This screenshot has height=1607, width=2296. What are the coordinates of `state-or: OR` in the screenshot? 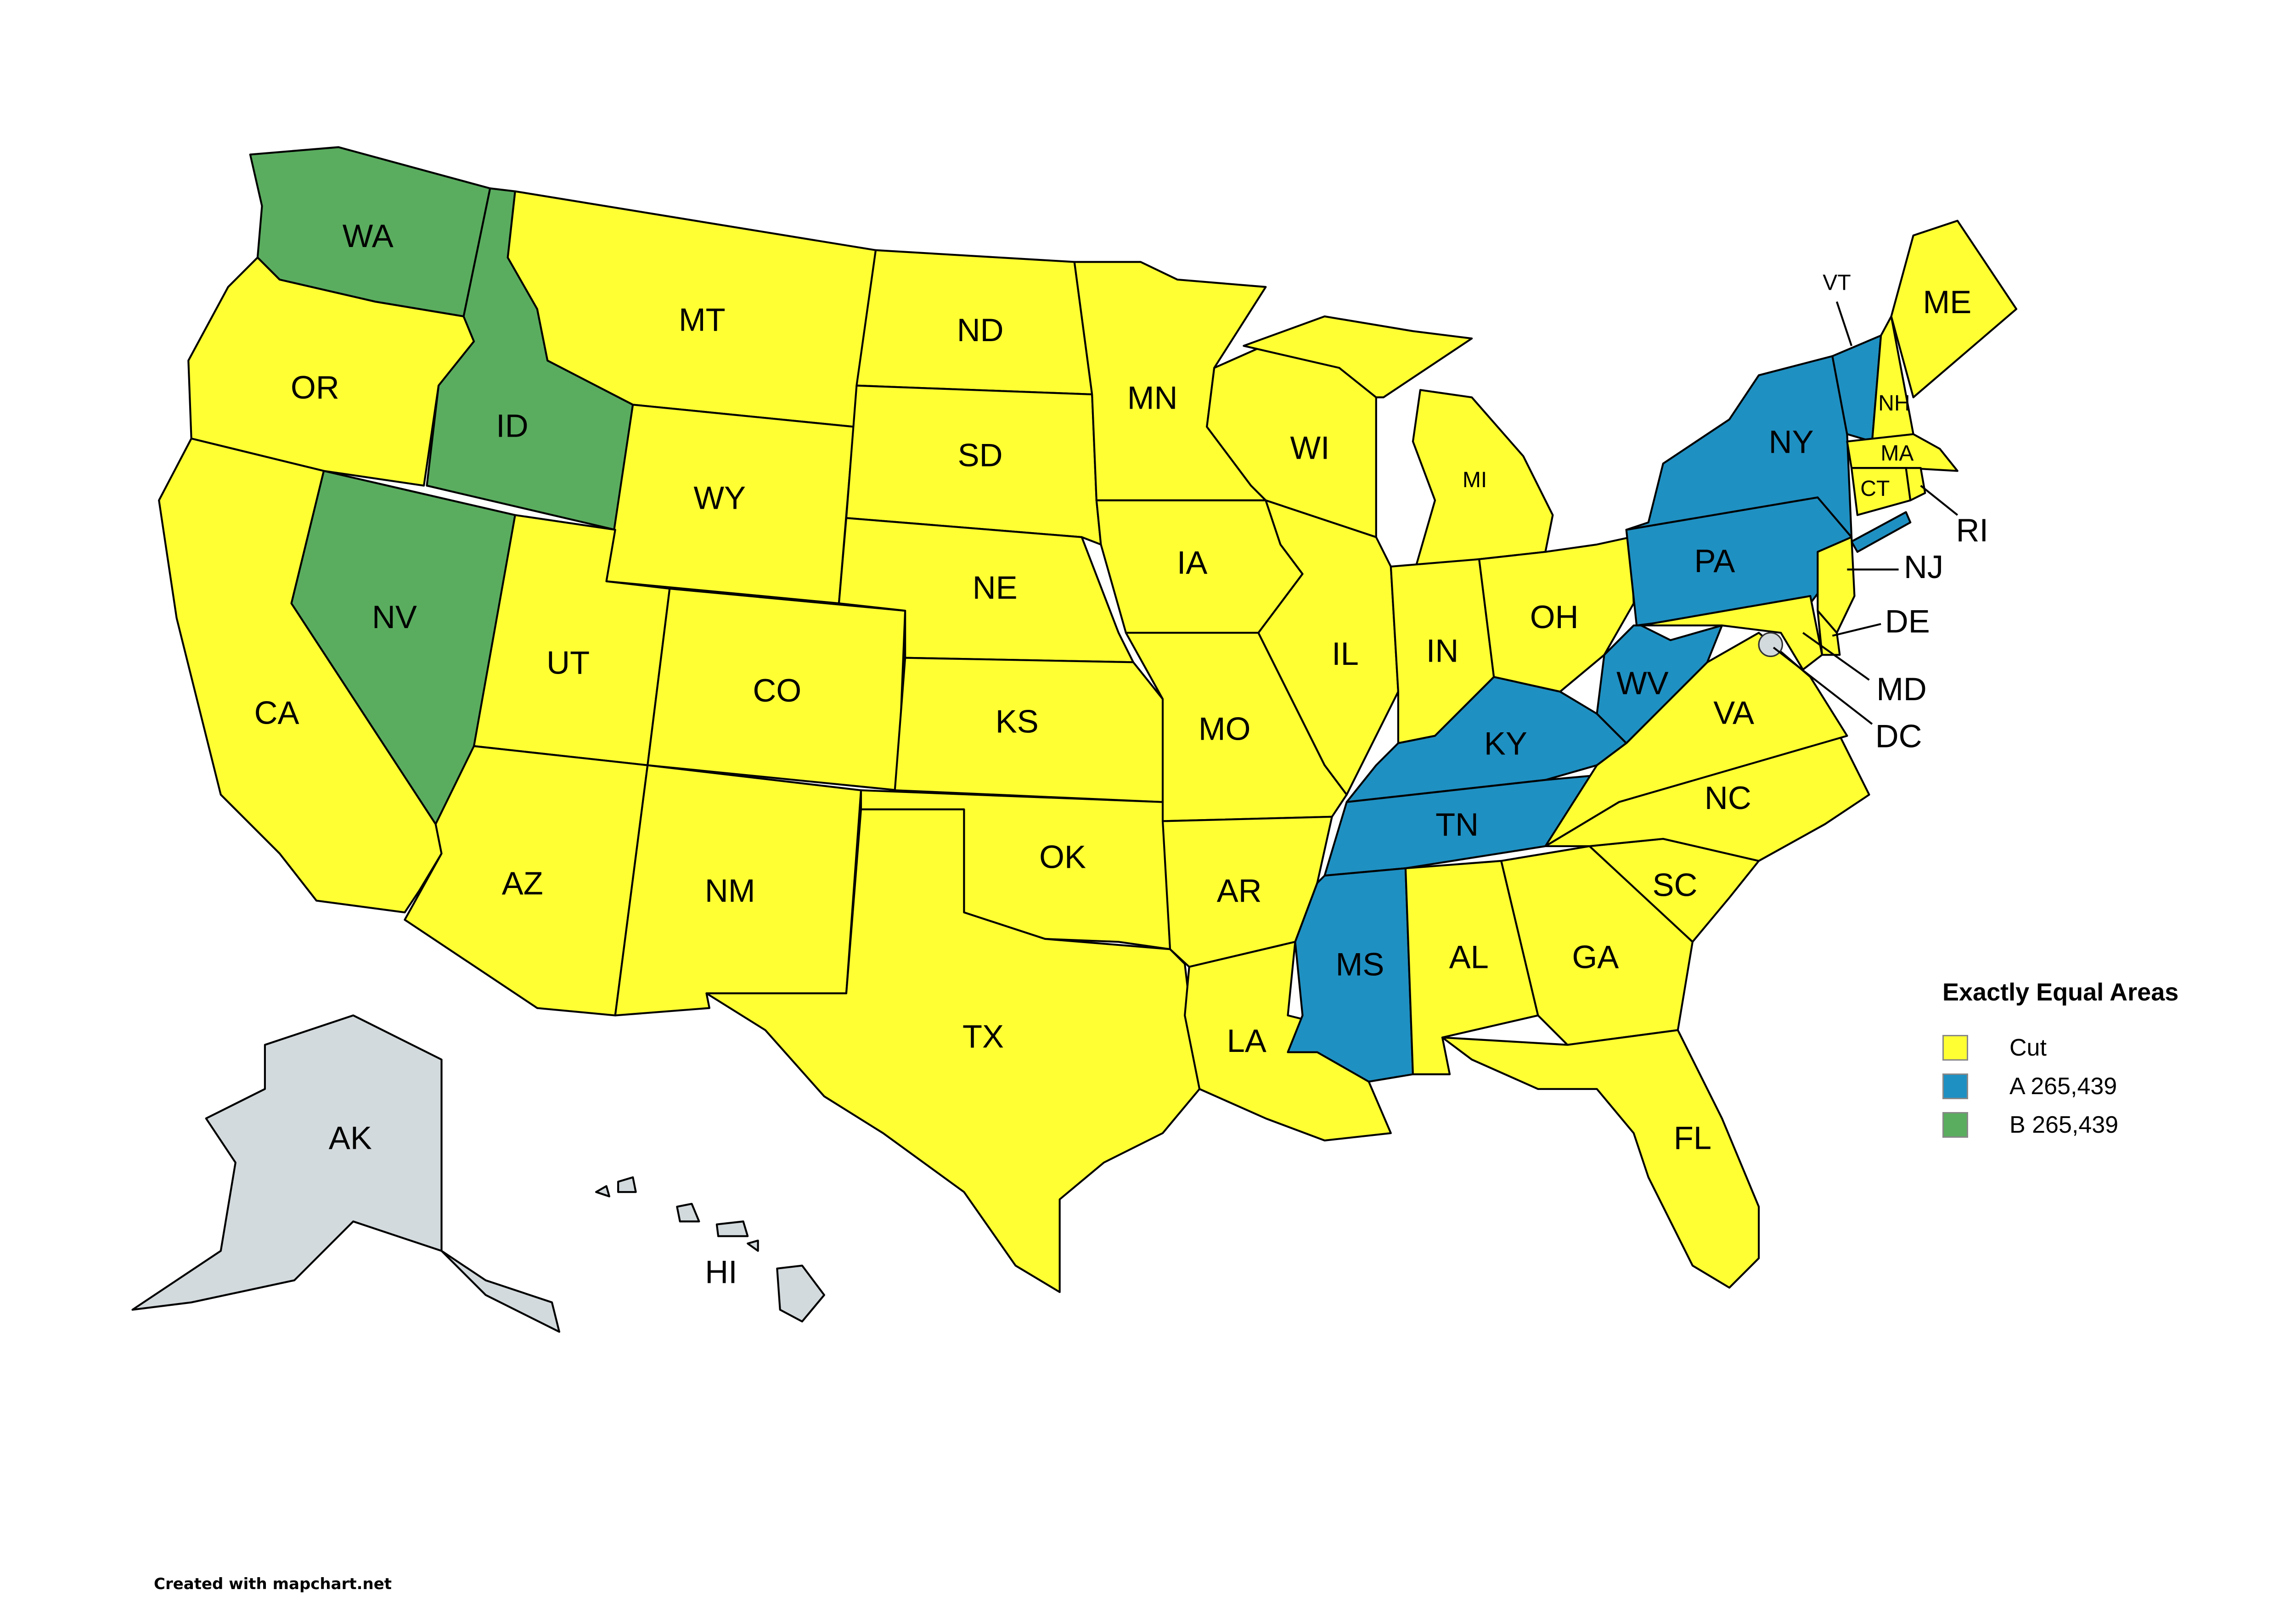 It's located at (331, 371).